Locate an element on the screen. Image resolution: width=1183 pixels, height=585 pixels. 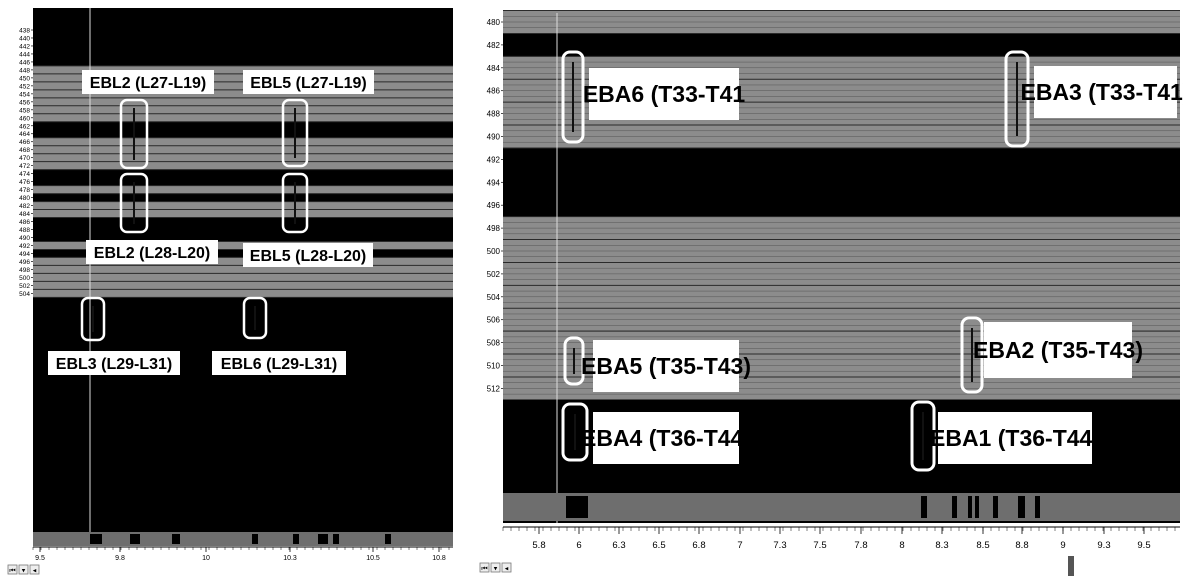
y-tick-label: 438 is located at coordinates (24, 31).